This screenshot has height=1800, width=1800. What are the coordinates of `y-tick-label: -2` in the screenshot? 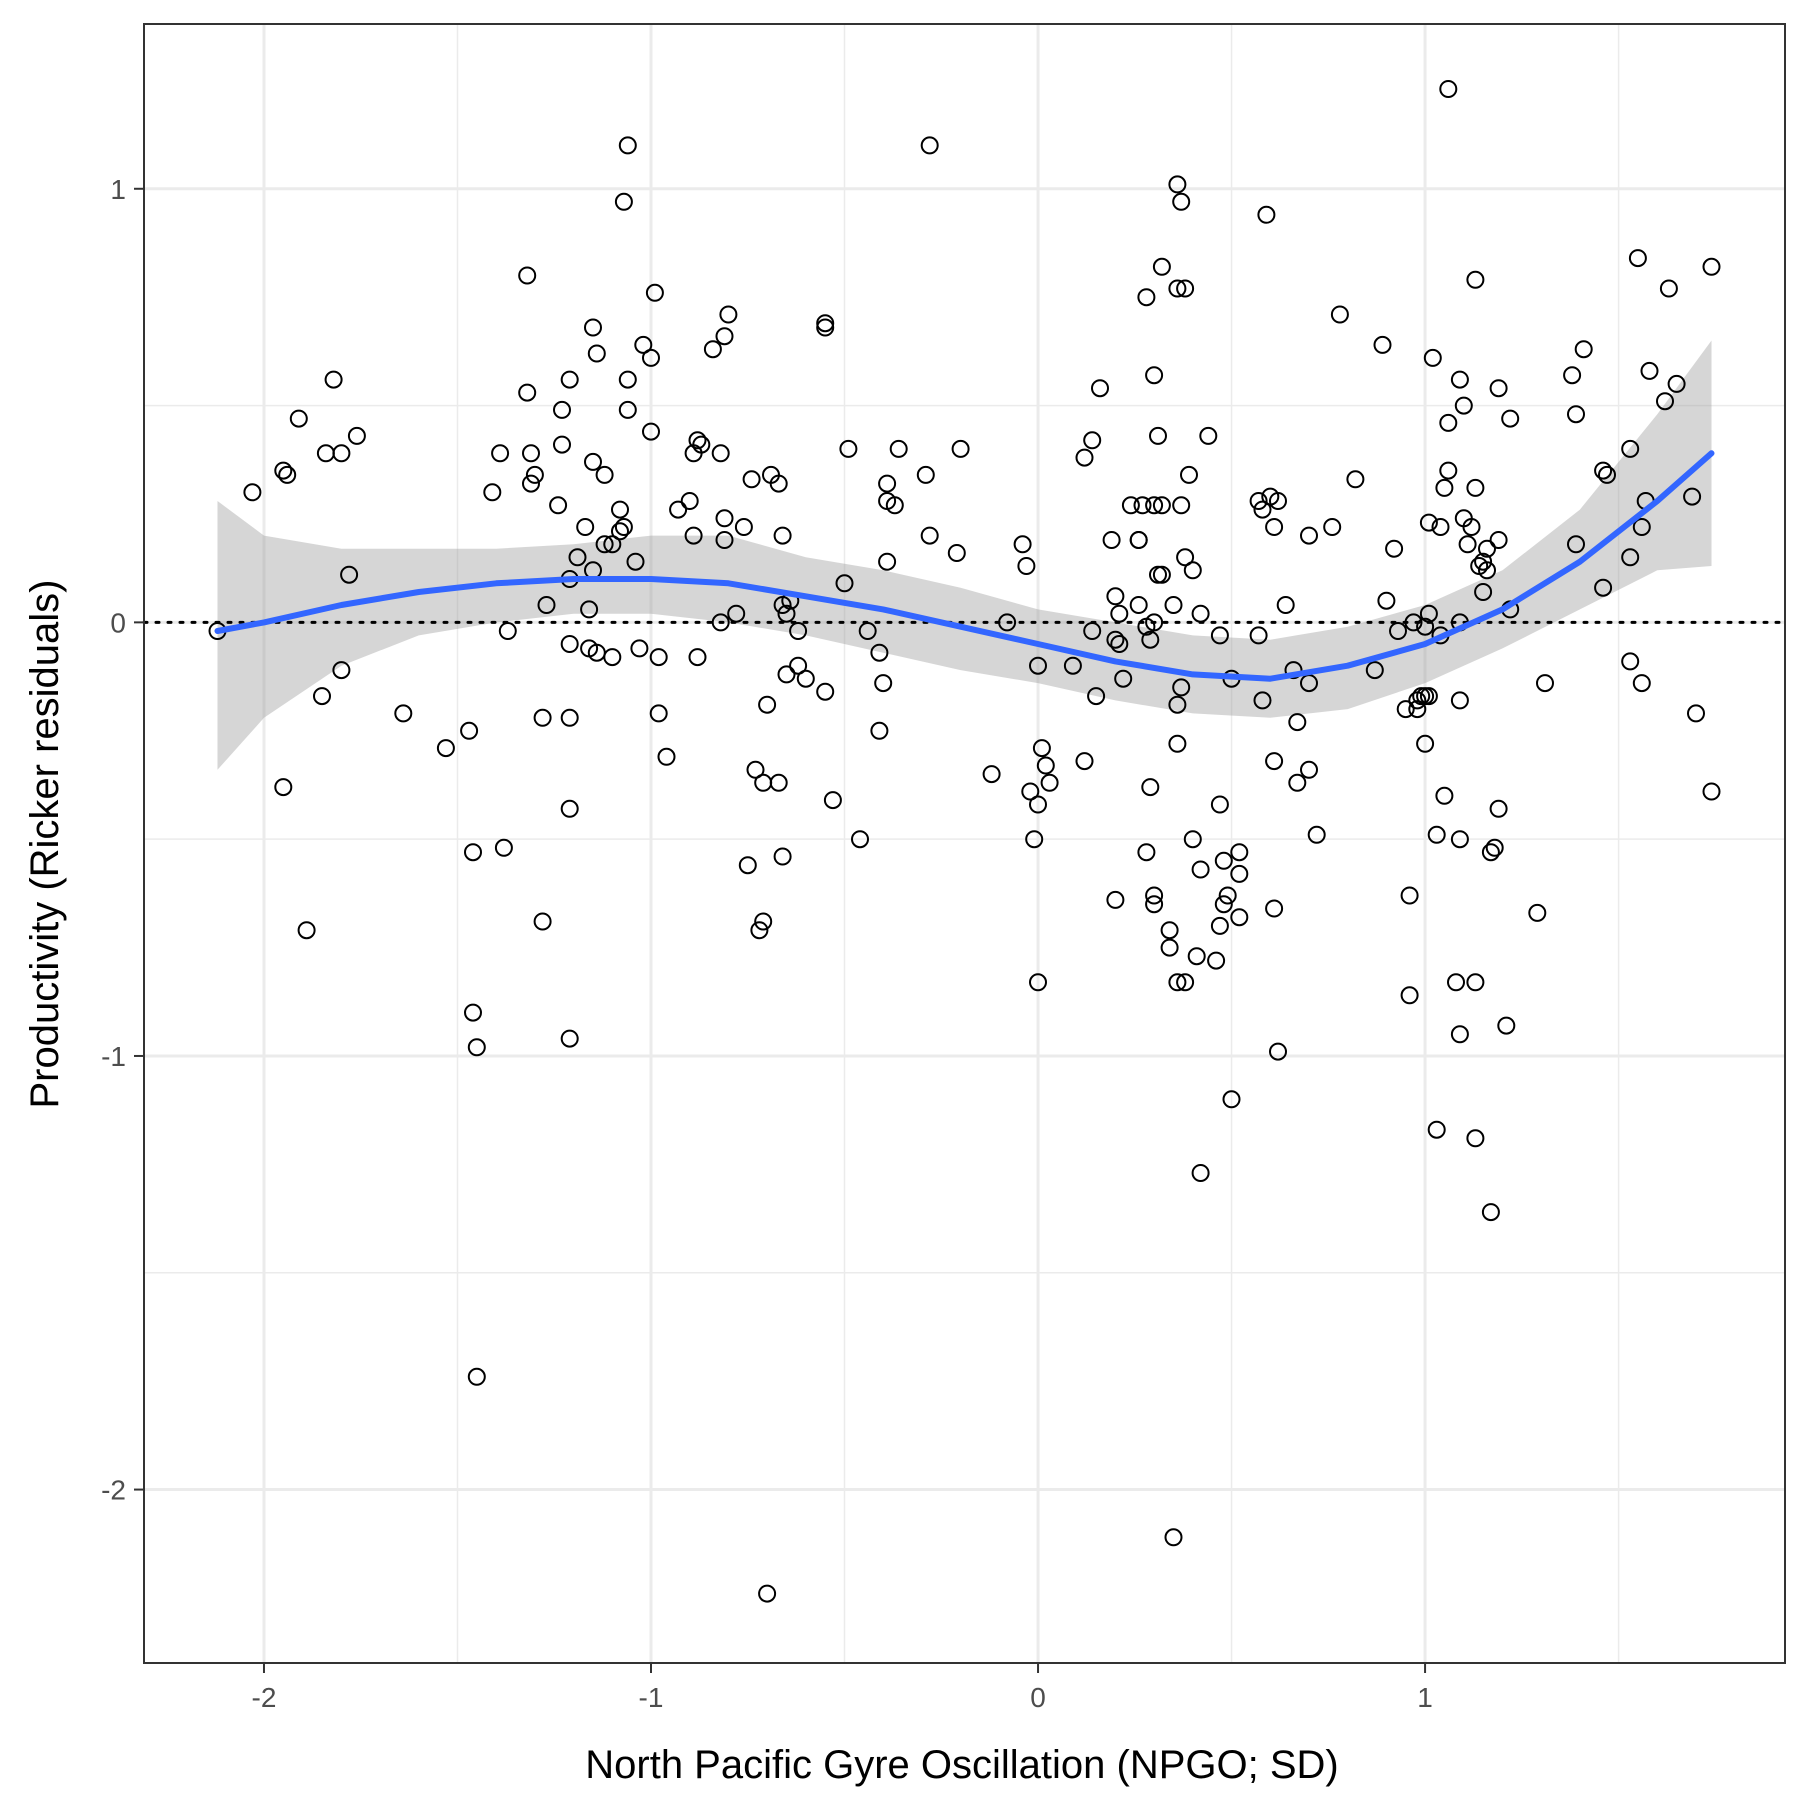 It's located at (113, 1490).